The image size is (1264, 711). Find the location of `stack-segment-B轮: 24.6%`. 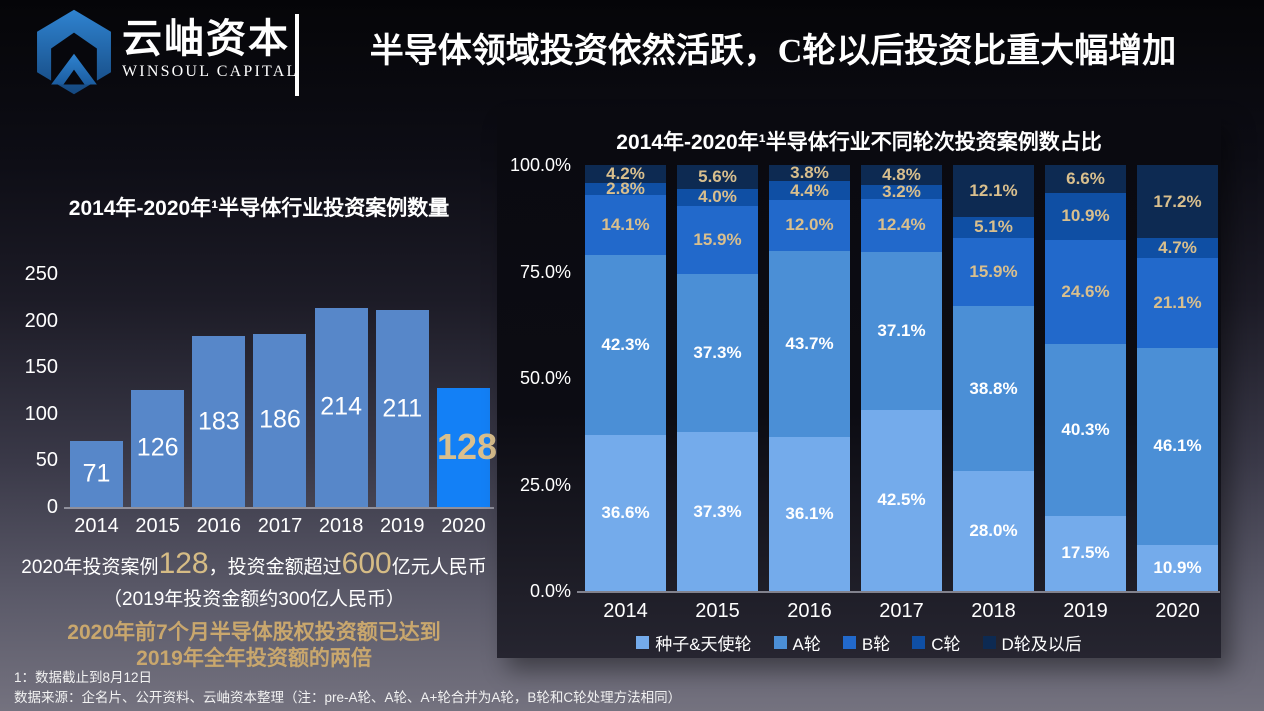

stack-segment-B轮: 24.6% is located at coordinates (1085, 292).